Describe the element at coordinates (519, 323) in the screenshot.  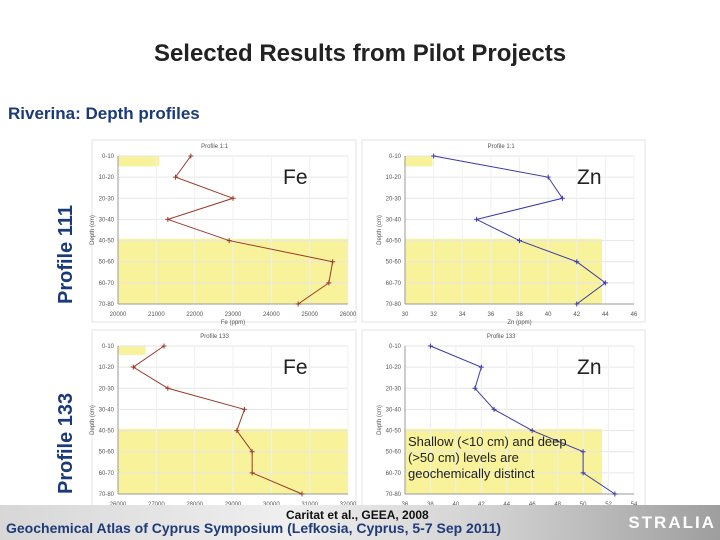
I see `x-axis-label: Zn (ppm)` at that location.